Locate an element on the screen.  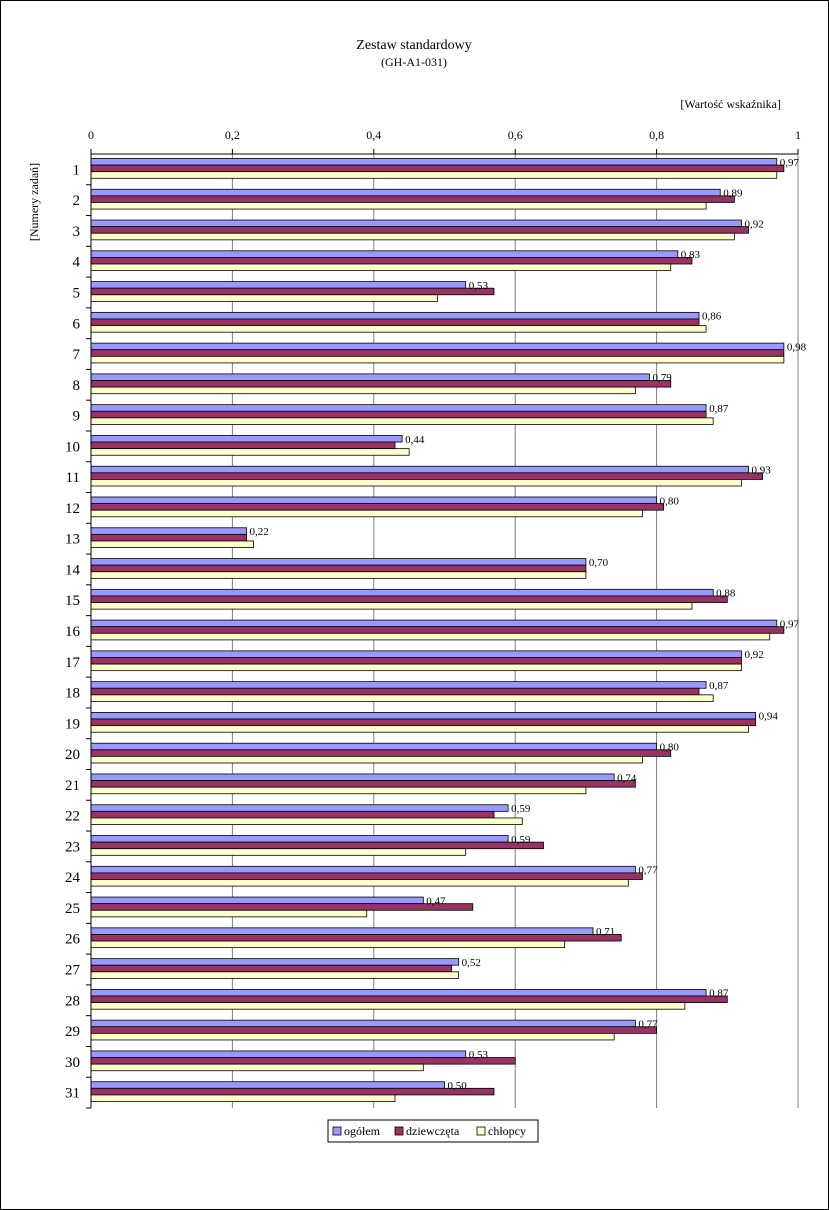
category-label: 23 is located at coordinates (72, 847).